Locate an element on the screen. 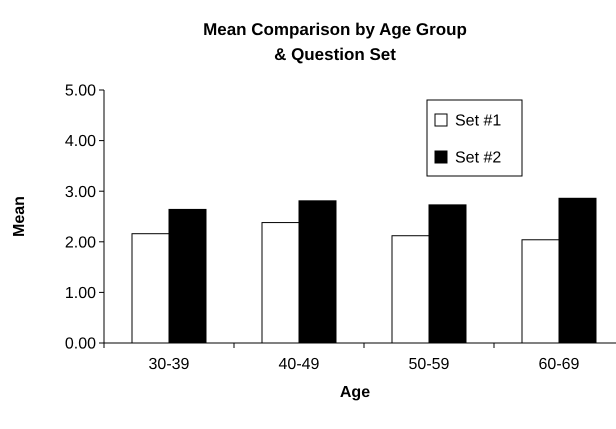  y-tick-label: 4.00 is located at coordinates (80, 141).